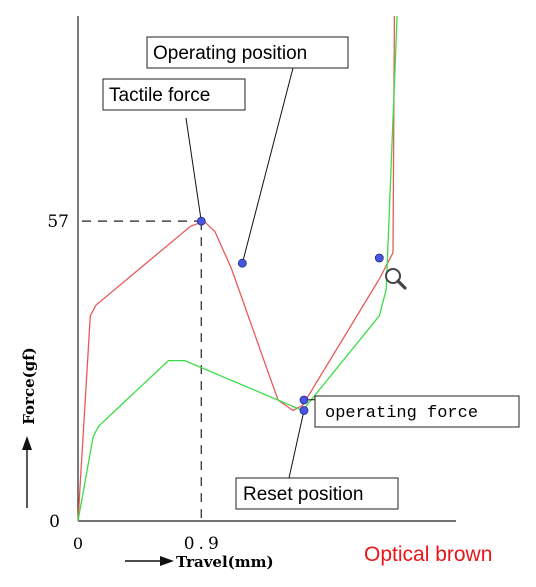 The width and height of the screenshot is (536, 587). Describe the element at coordinates (78, 543) in the screenshot. I see `x-tick-label-0: 0` at that location.